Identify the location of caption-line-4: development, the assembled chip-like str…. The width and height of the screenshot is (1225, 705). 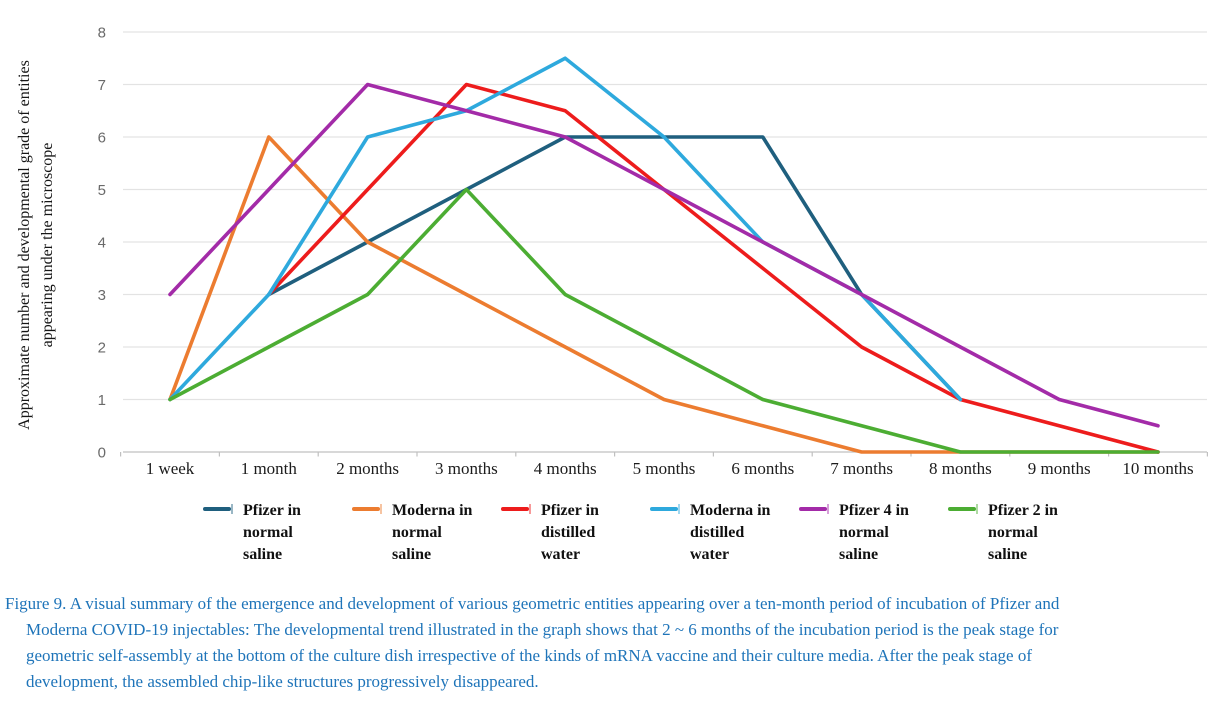
(282, 681).